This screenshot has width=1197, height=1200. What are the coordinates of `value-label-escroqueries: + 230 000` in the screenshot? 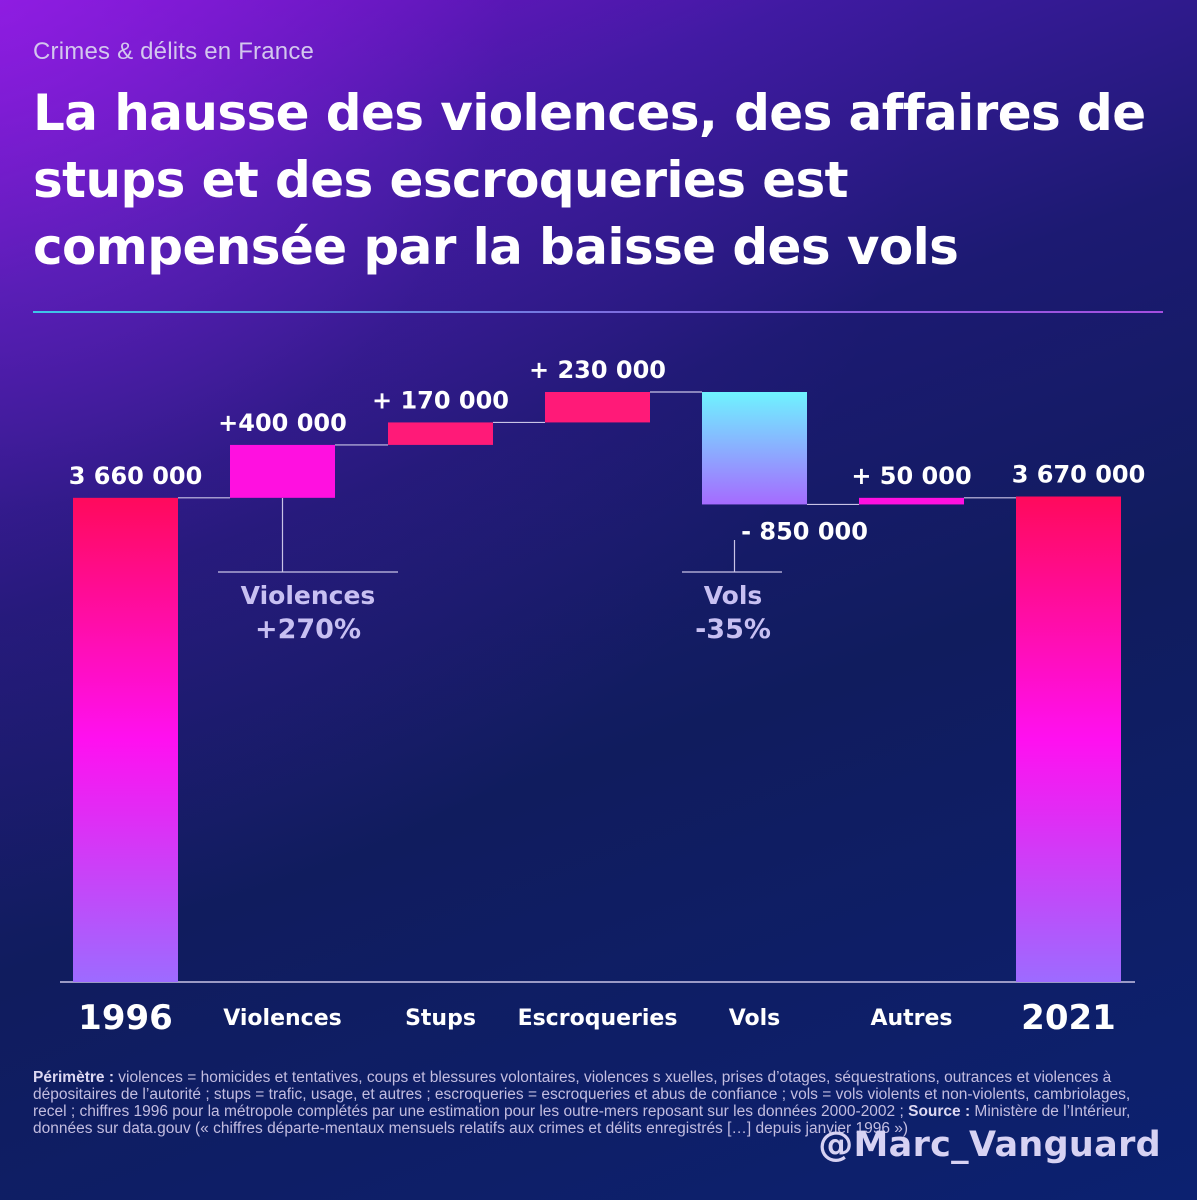 It's located at (597, 370).